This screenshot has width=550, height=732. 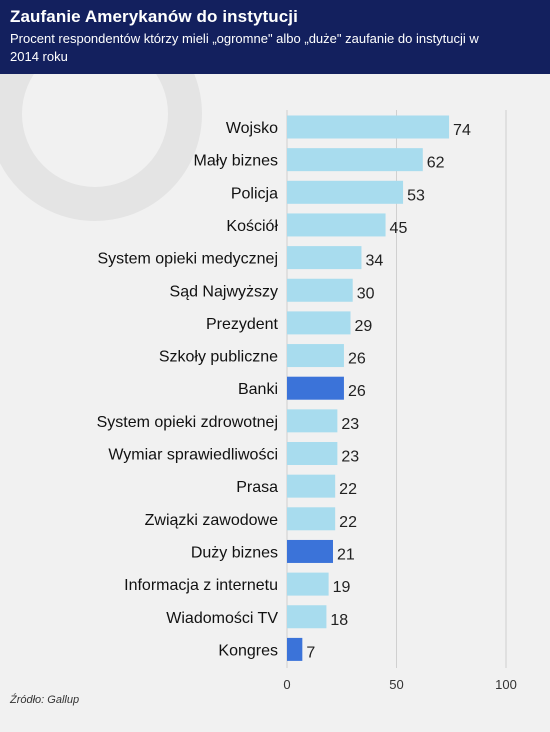 What do you see at coordinates (252, 226) in the screenshot?
I see `category-label-3: Kościół` at bounding box center [252, 226].